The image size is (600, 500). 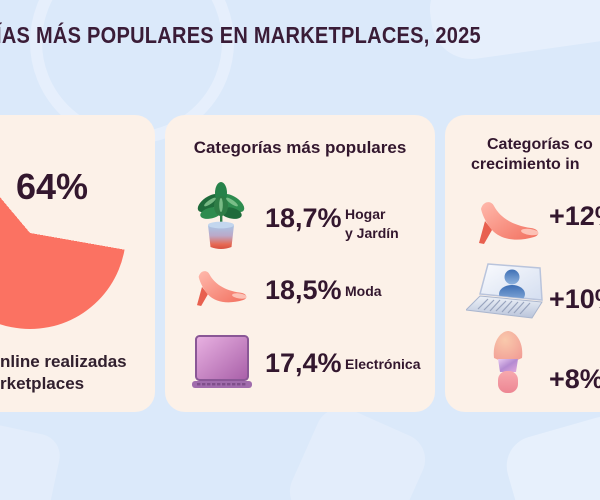 I want to click on card-heading-line1: Categorías co, so click(x=540, y=144).